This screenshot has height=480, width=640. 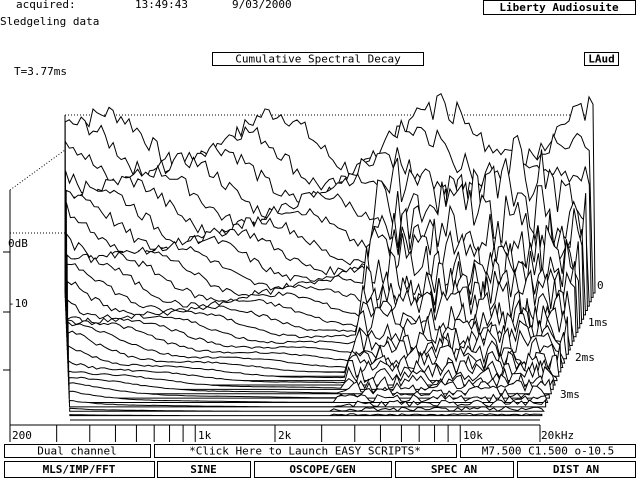 I want to click on time-label: 0, so click(x=600, y=285).